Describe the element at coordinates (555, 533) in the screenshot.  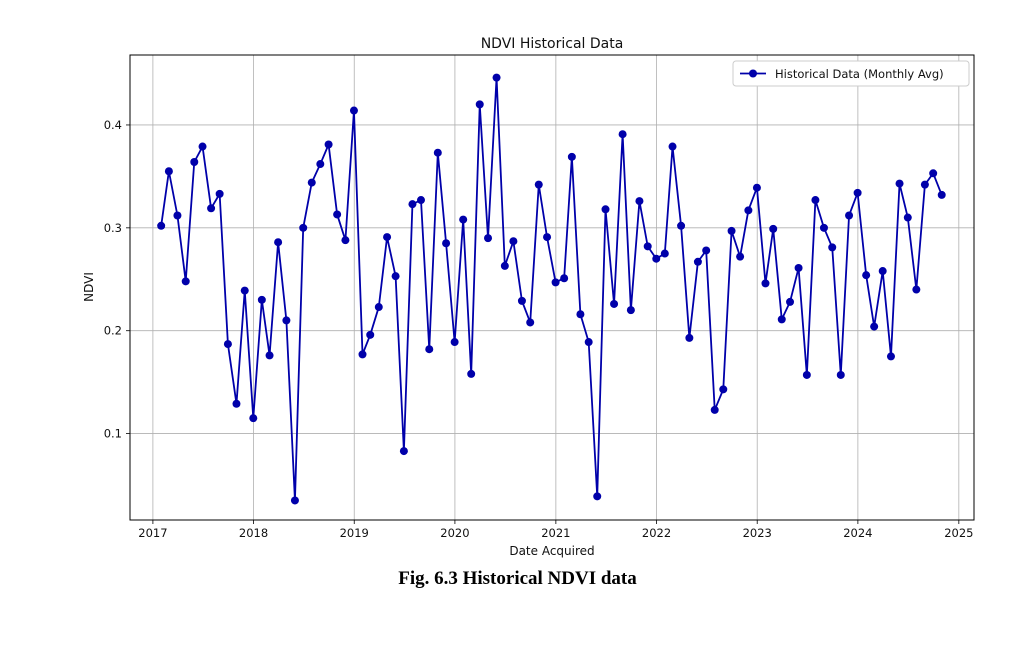
I see `x-tick-label: 2021` at that location.